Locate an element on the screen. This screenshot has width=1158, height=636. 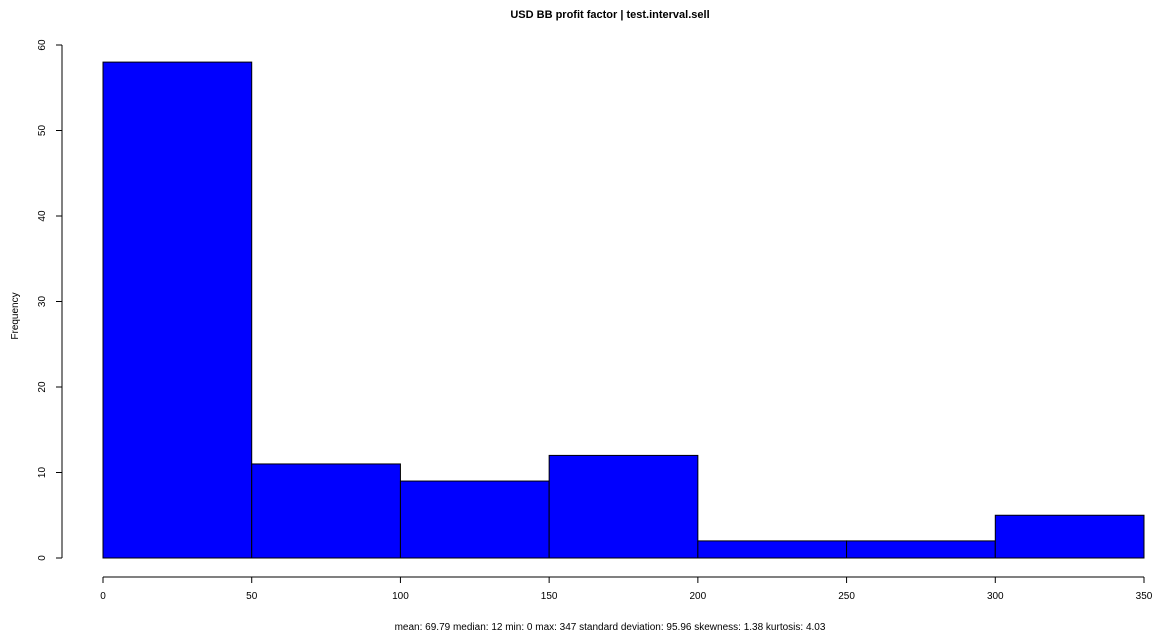
x-tick-label-100: 100 is located at coordinates (400, 596).